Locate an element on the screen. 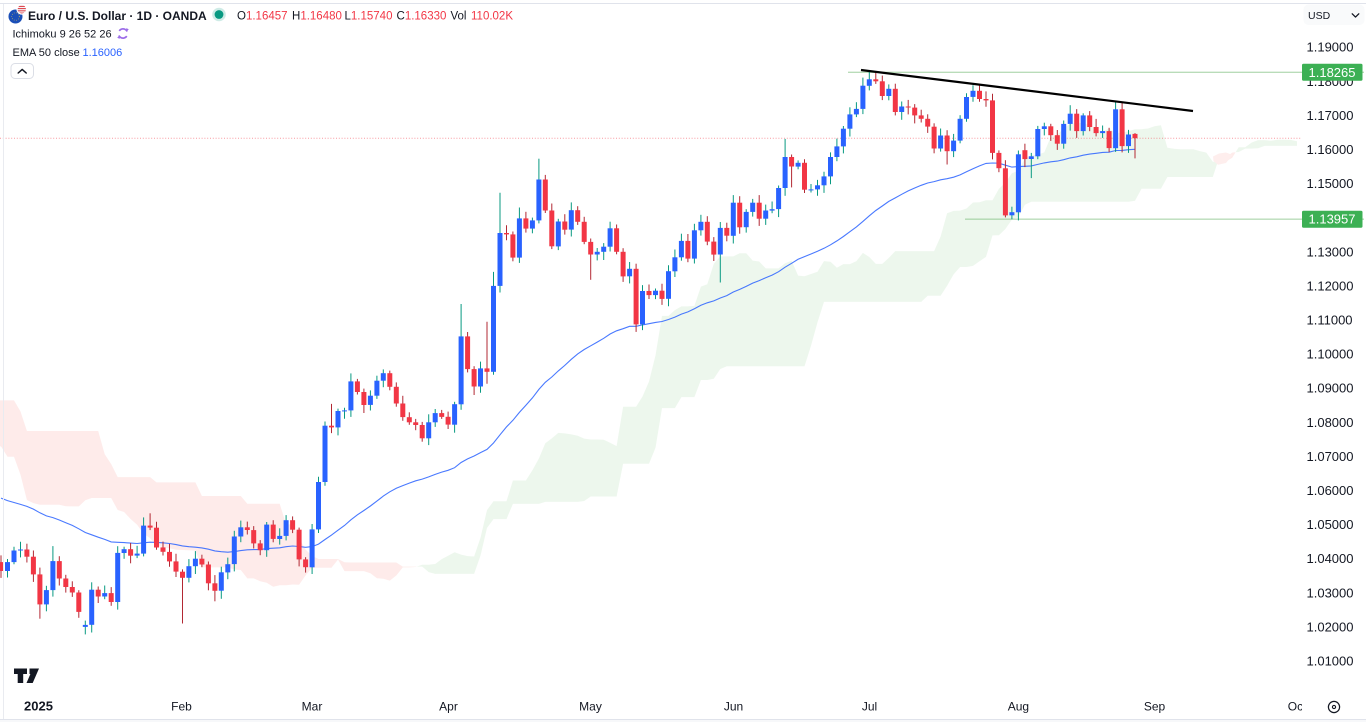  svg-text: O1.16457 is located at coordinates (262, 17).